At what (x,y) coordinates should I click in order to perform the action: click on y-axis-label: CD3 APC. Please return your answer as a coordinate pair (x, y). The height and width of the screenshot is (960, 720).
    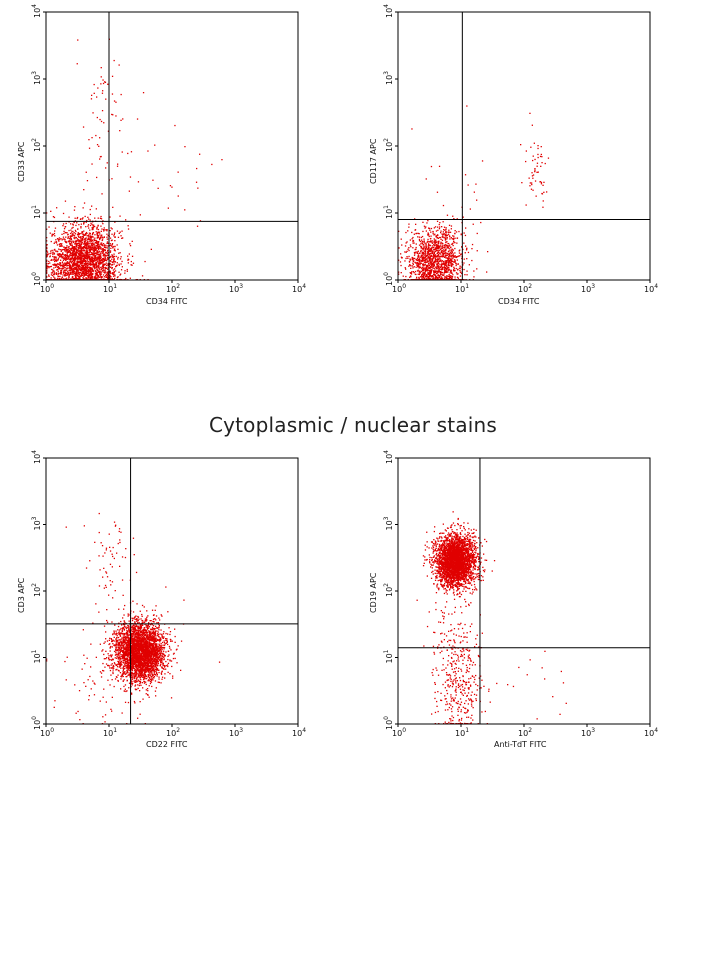
    Looking at the image, I should click on (21, 595).